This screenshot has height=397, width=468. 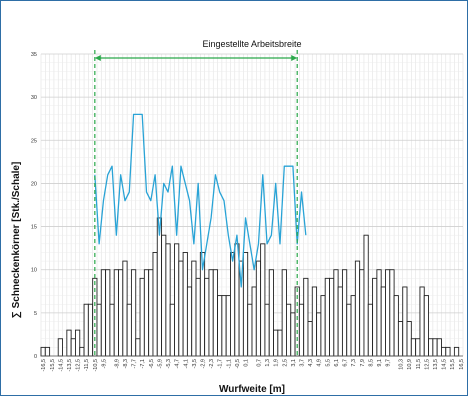 What do you see at coordinates (35, 357) in the screenshot?
I see `y-tick-label: 0` at bounding box center [35, 357].